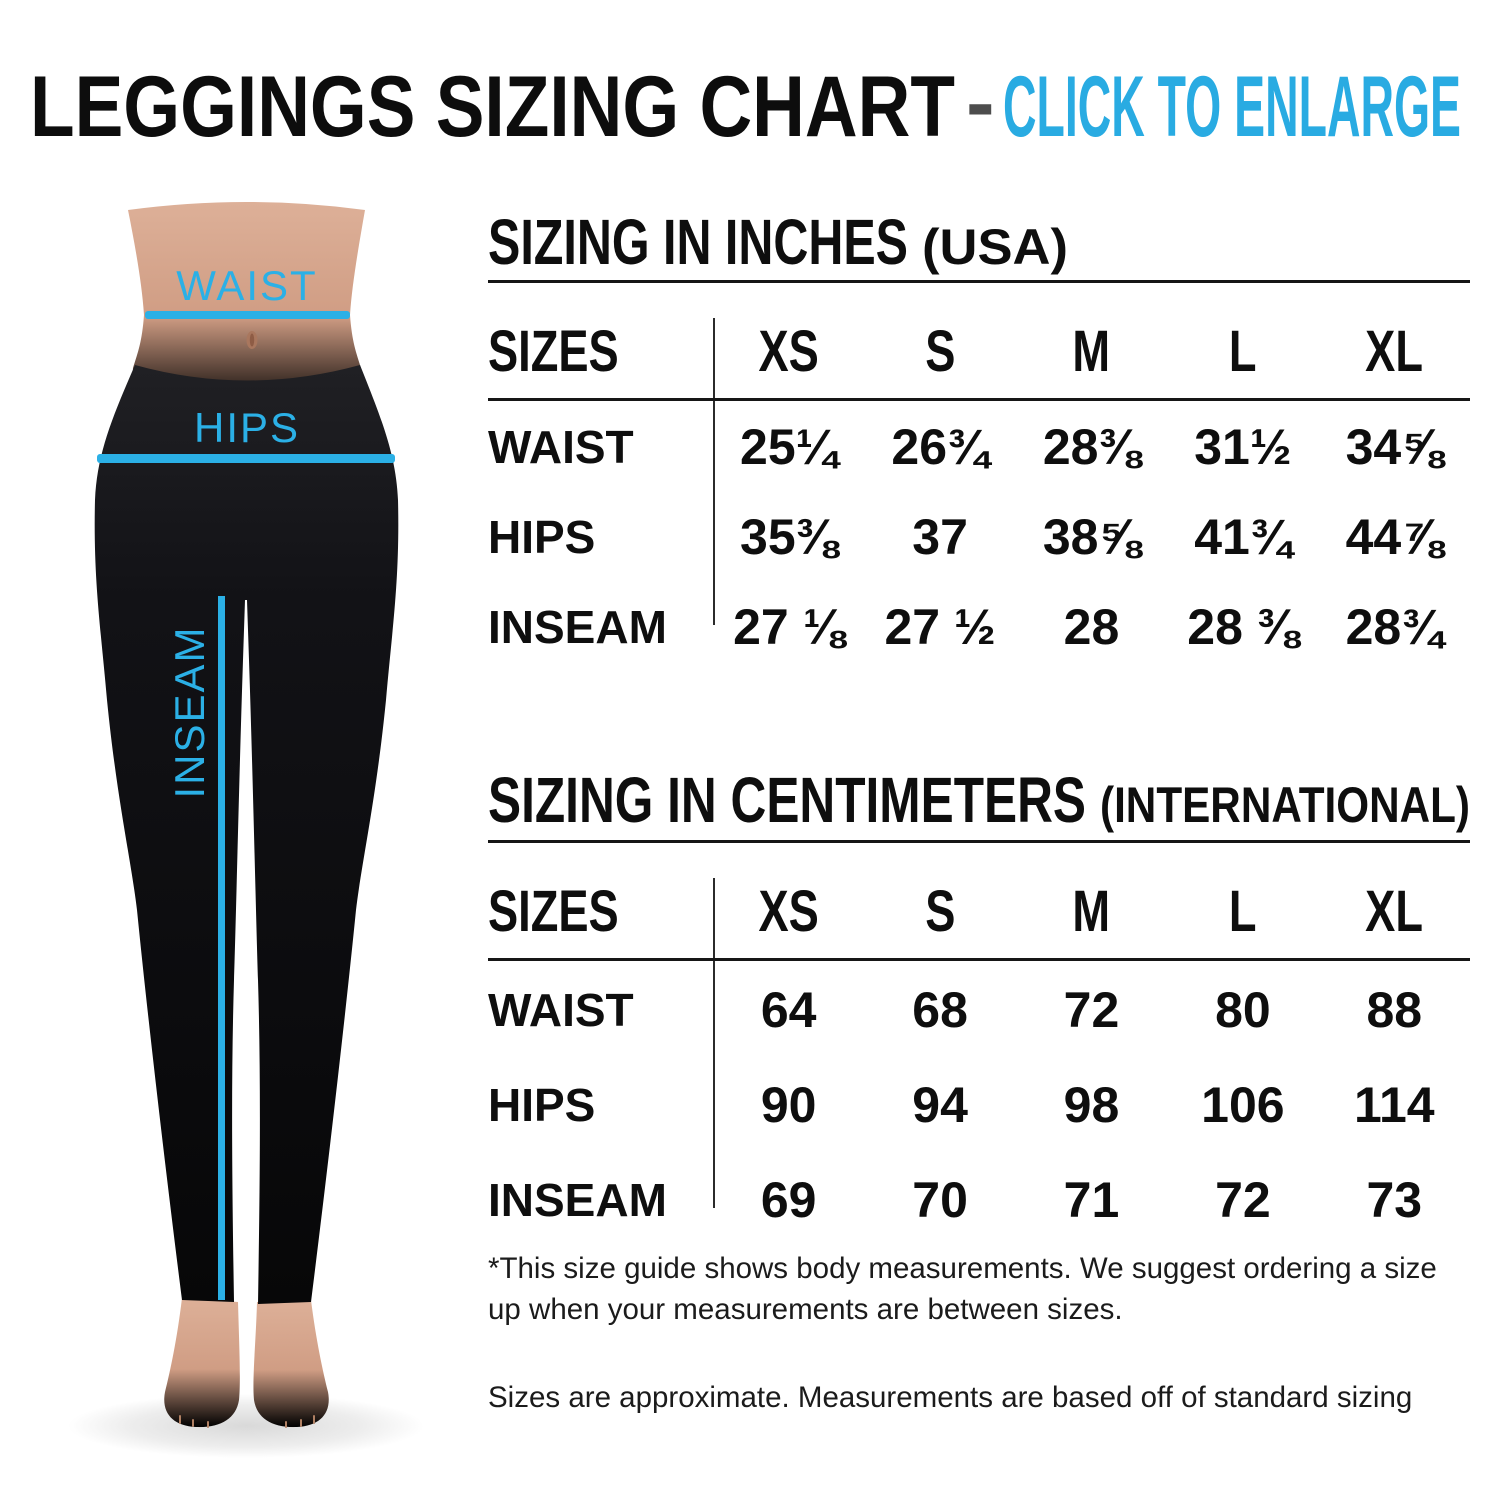  What do you see at coordinates (247, 427) in the screenshot?
I see `hips-label: HIPS` at bounding box center [247, 427].